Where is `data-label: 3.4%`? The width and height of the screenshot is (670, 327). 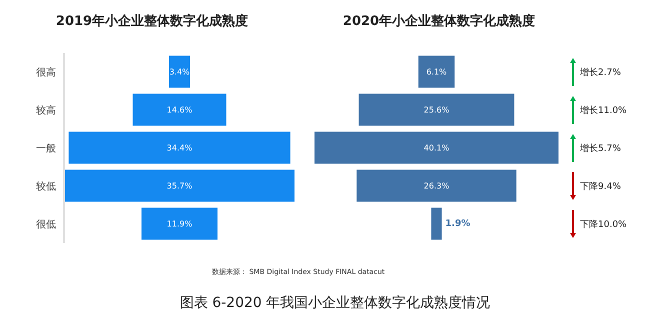
data-label: 3.4% is located at coordinates (179, 71).